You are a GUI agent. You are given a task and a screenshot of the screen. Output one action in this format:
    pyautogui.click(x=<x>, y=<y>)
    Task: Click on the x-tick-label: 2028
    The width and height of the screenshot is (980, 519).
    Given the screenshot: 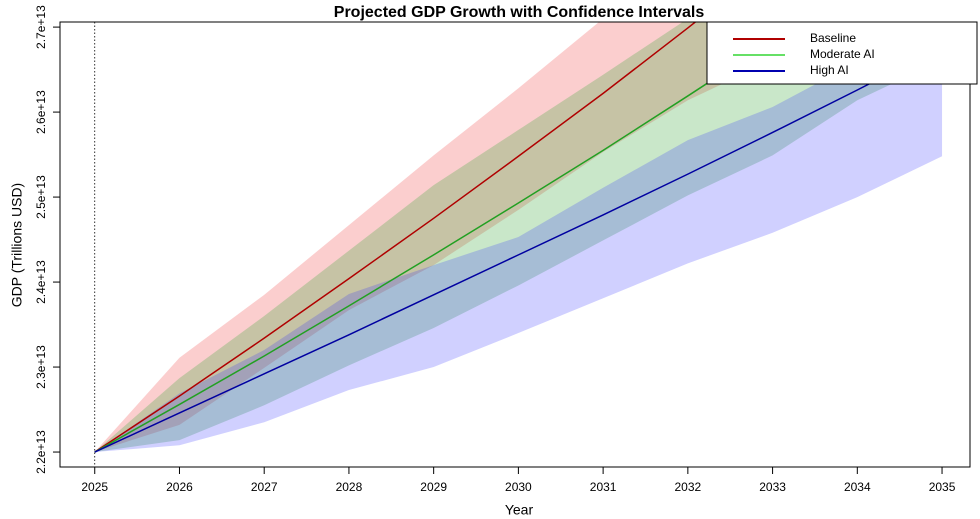 What is the action you would take?
    pyautogui.click(x=349, y=487)
    